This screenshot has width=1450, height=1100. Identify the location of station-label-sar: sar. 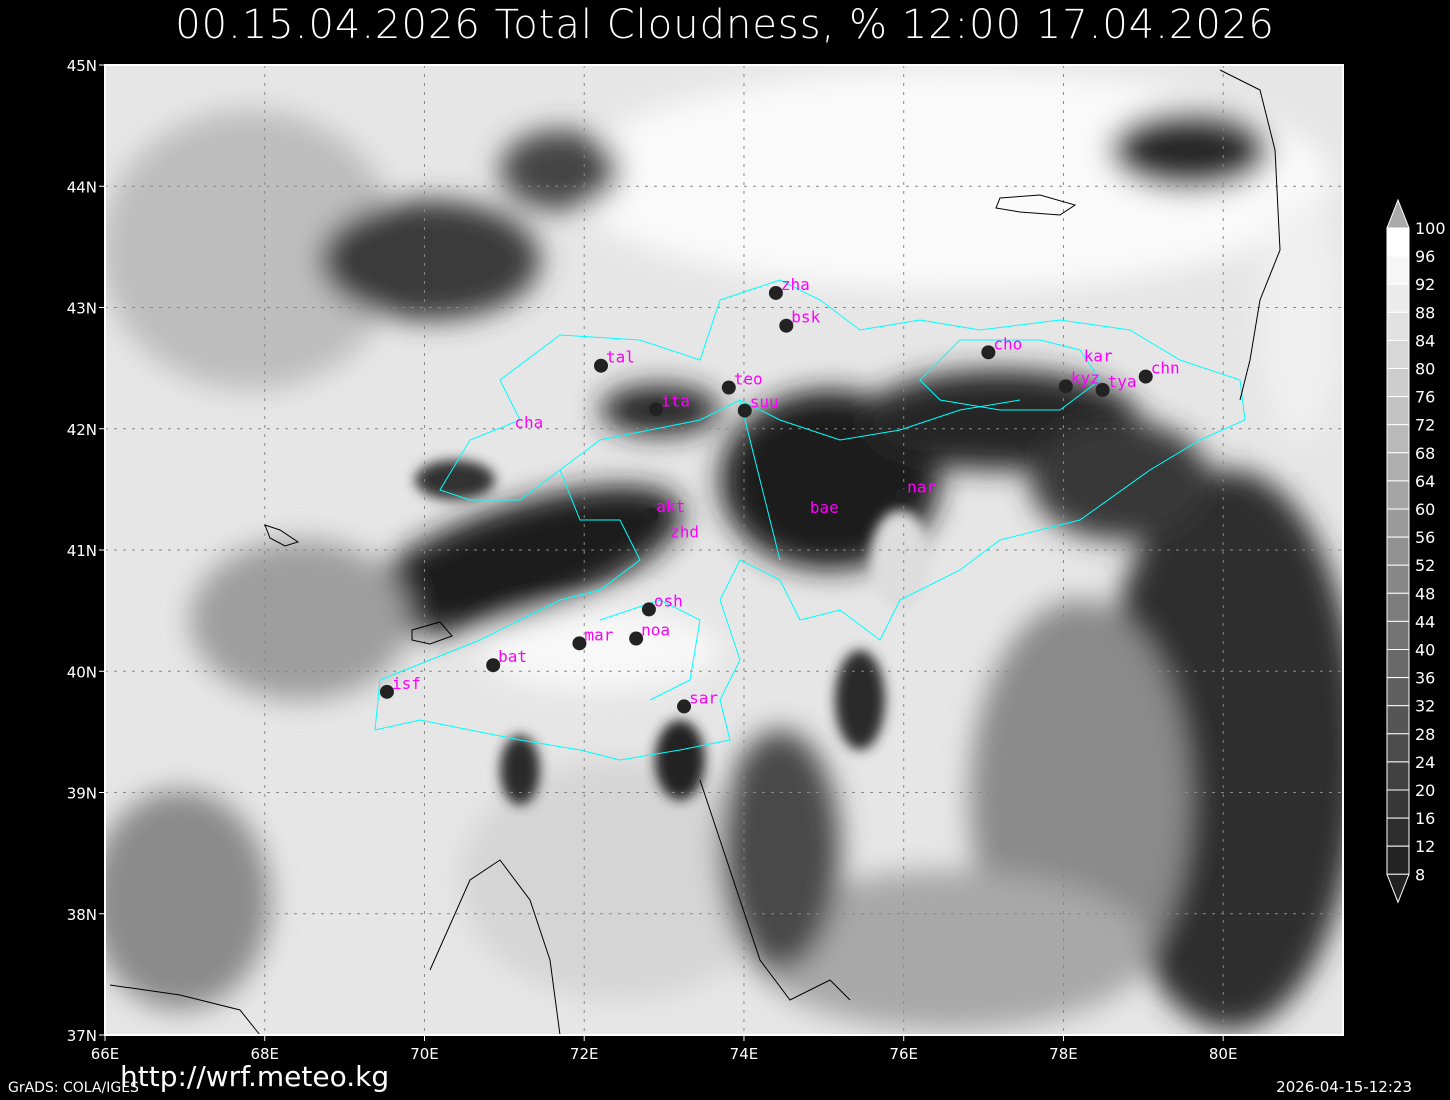
(703, 697).